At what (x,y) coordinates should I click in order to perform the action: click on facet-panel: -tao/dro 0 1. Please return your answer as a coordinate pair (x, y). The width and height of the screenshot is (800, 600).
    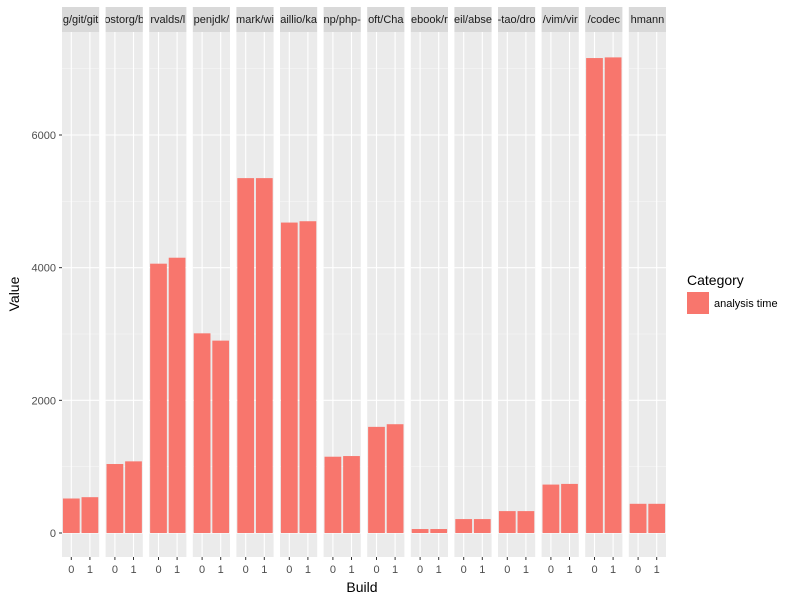
    Looking at the image, I should click on (517, 291).